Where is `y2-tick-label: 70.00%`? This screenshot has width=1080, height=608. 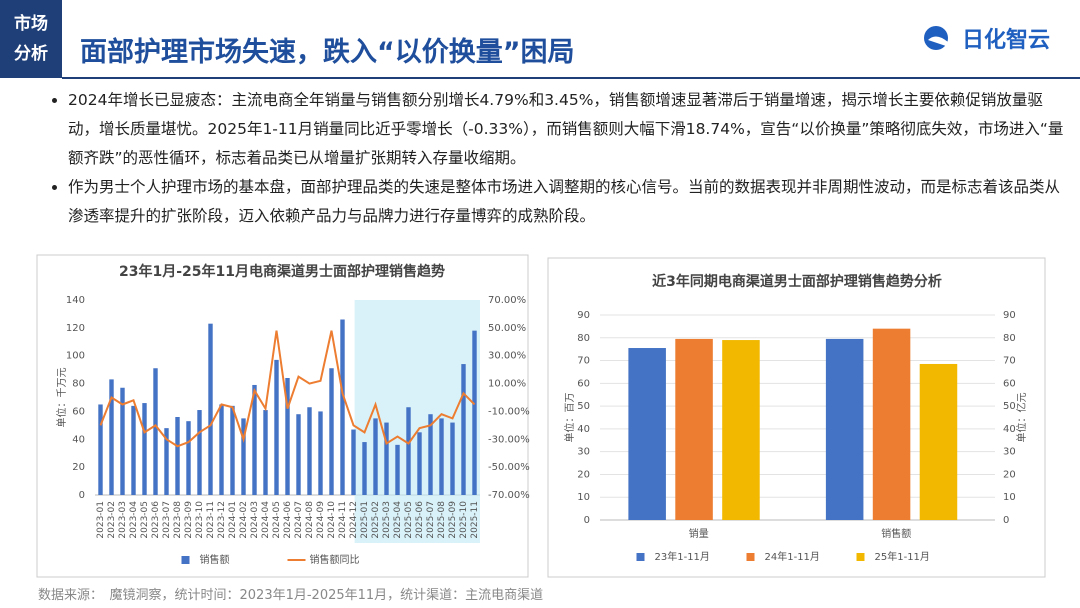
y2-tick-label: 70.00% is located at coordinates (507, 300).